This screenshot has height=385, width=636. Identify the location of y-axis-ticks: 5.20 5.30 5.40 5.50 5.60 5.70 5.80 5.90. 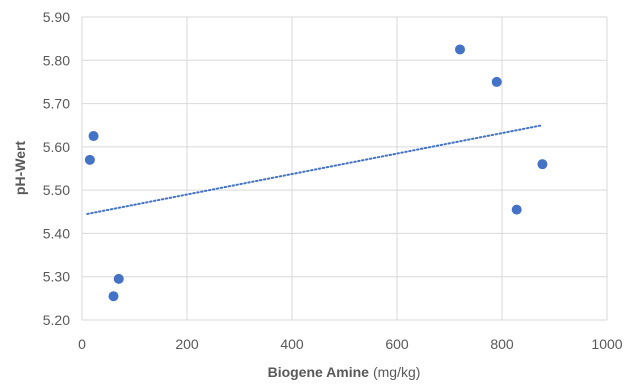
(56, 168).